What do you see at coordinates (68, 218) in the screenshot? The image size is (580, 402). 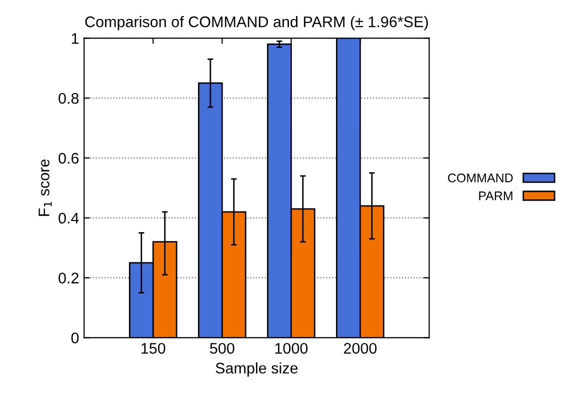 I see `y-tick-label: 0.4` at bounding box center [68, 218].